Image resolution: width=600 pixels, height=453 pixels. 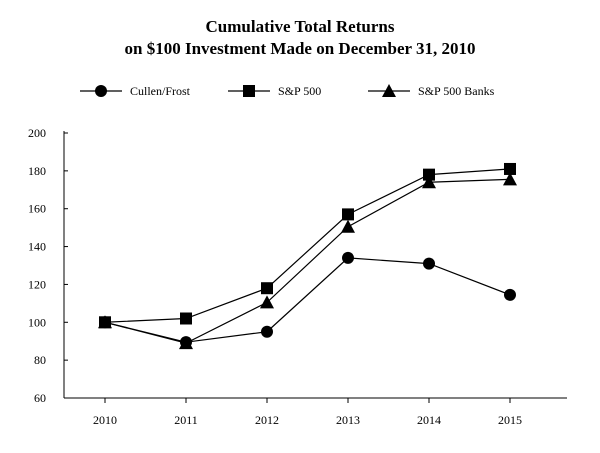 I want to click on y-tick-label: 100, so click(x=37, y=322).